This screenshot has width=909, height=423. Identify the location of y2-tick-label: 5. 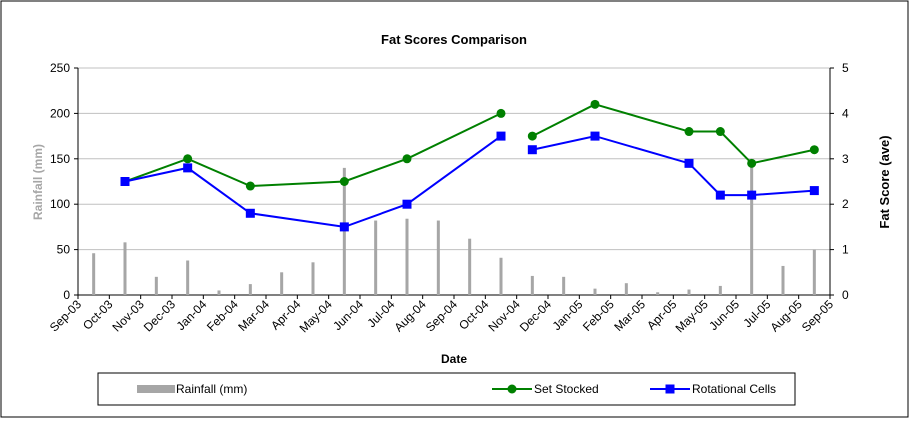
(845, 68).